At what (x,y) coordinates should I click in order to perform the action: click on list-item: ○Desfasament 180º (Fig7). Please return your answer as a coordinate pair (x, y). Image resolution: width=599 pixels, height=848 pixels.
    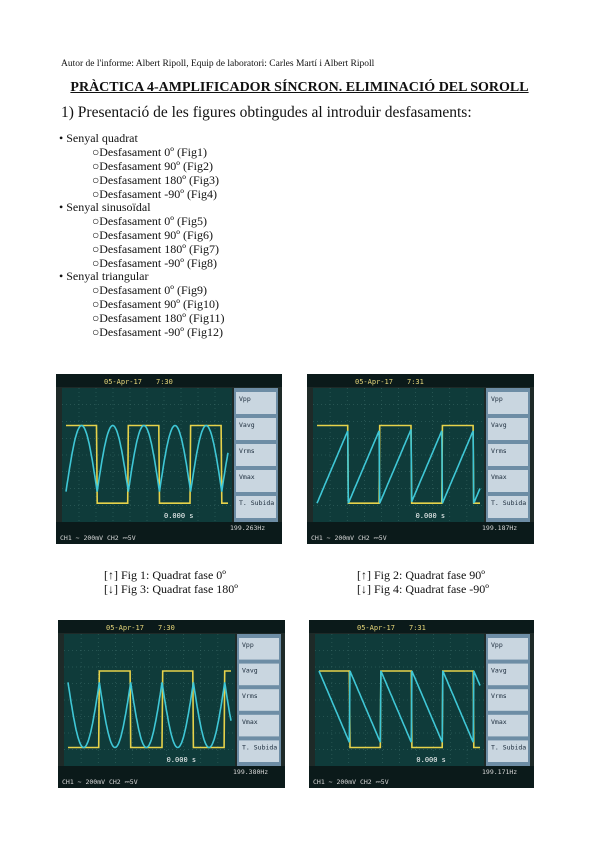
    Looking at the image, I should click on (155, 249).